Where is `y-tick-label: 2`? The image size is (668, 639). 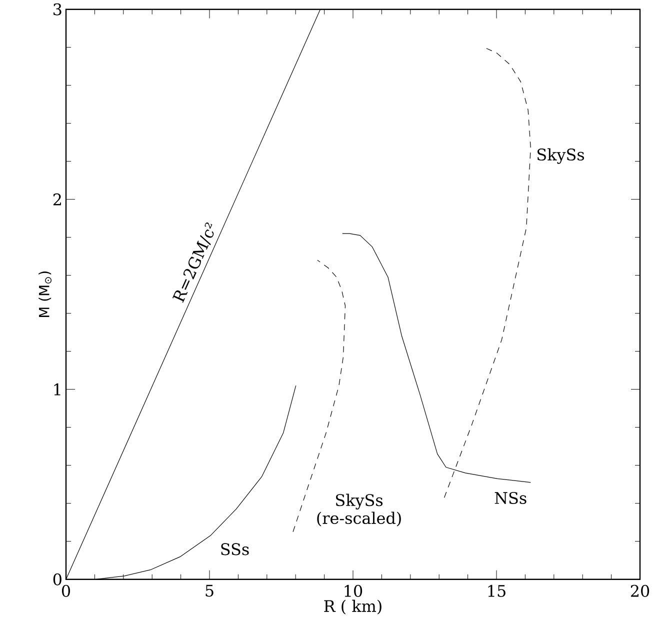 y-tick-label: 2 is located at coordinates (57, 199).